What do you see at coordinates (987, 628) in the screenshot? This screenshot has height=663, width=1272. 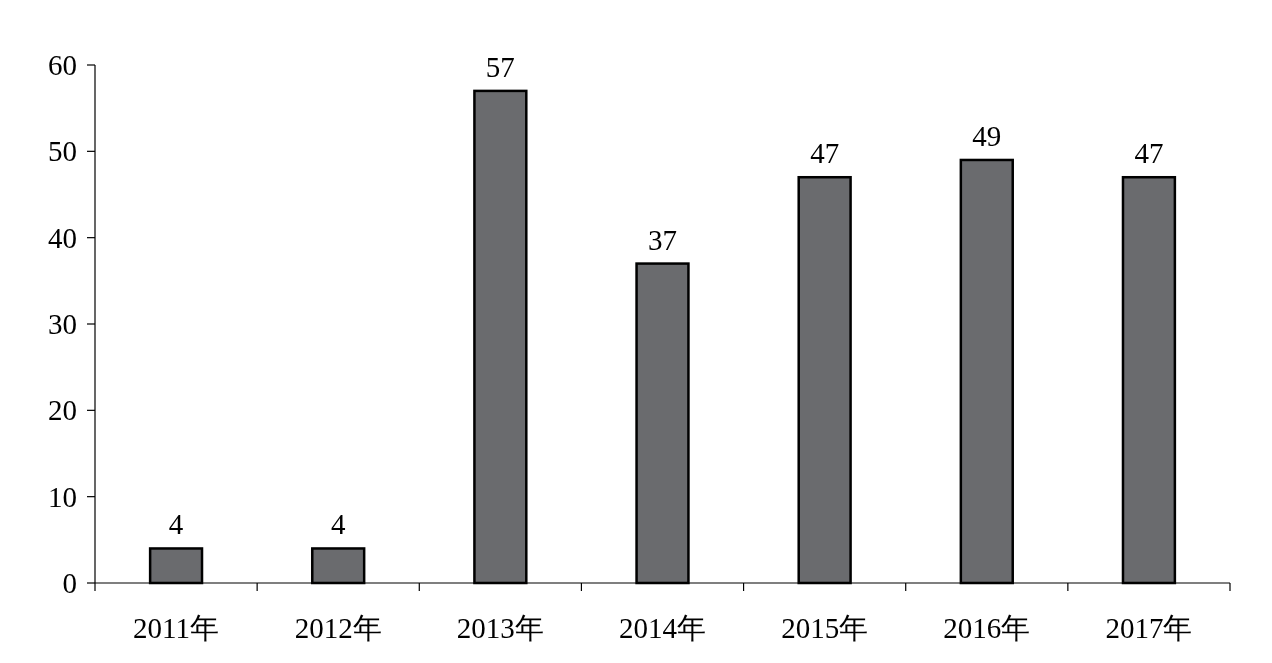 I see `x-tick-label: 2016年` at bounding box center [987, 628].